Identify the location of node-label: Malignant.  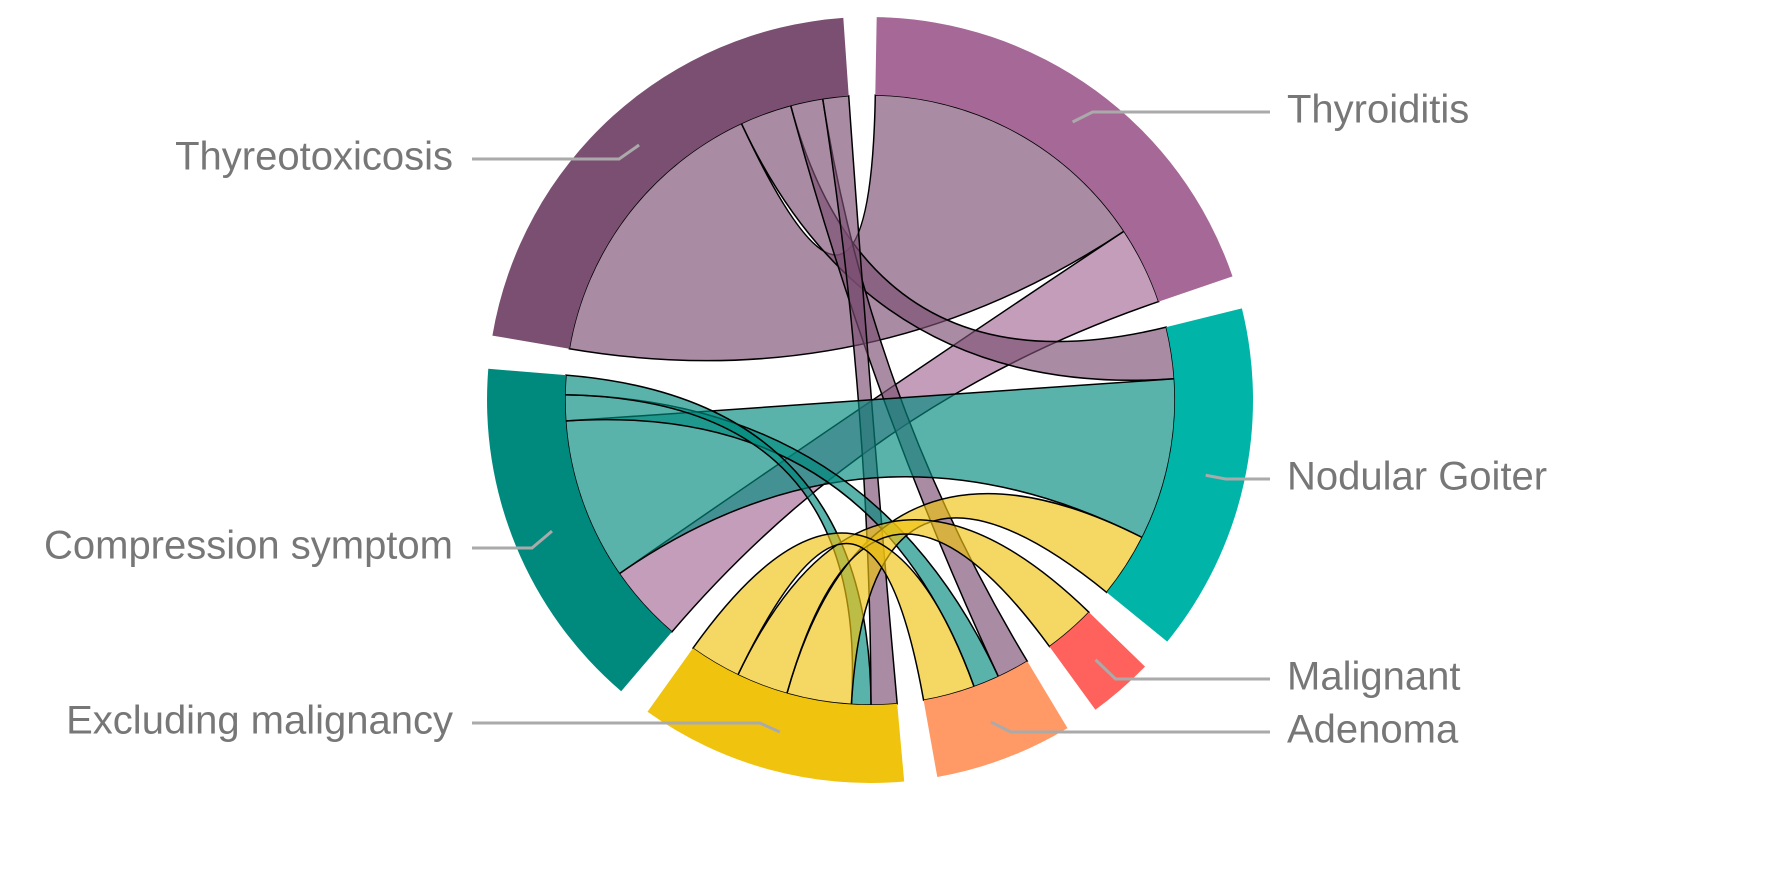
(1373, 677).